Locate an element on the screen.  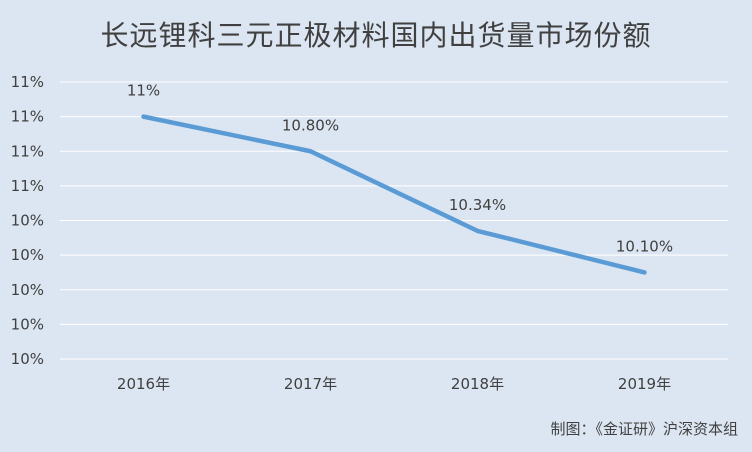
x-tick-label: 2018年 is located at coordinates (477, 384).